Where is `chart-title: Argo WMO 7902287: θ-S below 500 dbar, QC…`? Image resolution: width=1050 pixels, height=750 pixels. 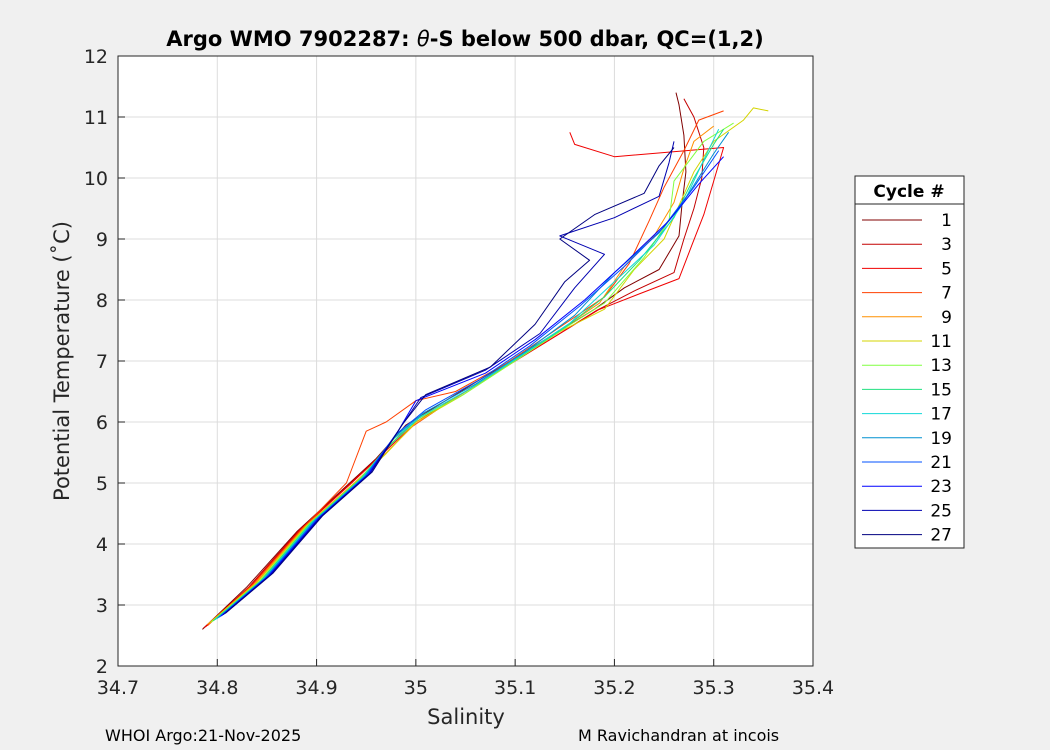
chart-title: Argo WMO 7902287: θ-S below 500 dbar, QC… is located at coordinates (464, 39).